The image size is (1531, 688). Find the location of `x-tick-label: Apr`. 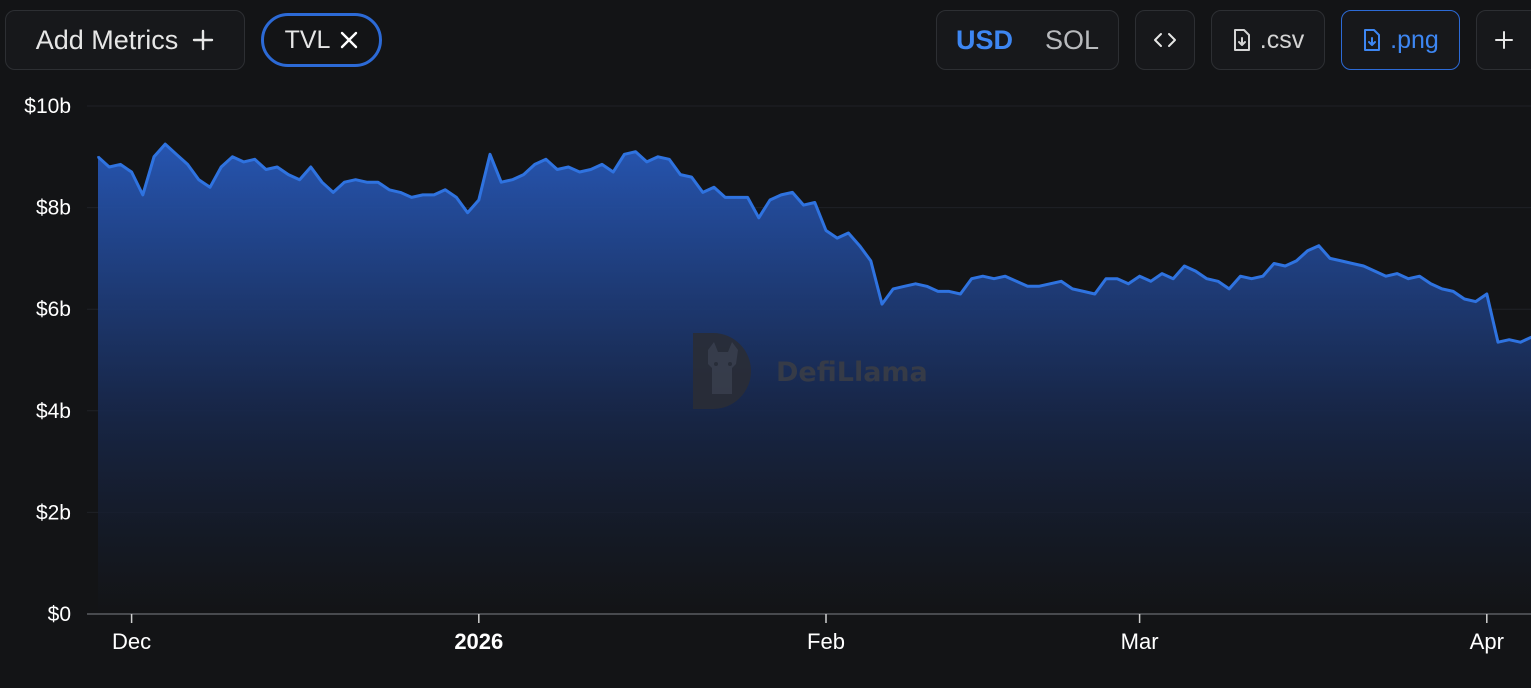

x-tick-label: Apr is located at coordinates (1487, 641).